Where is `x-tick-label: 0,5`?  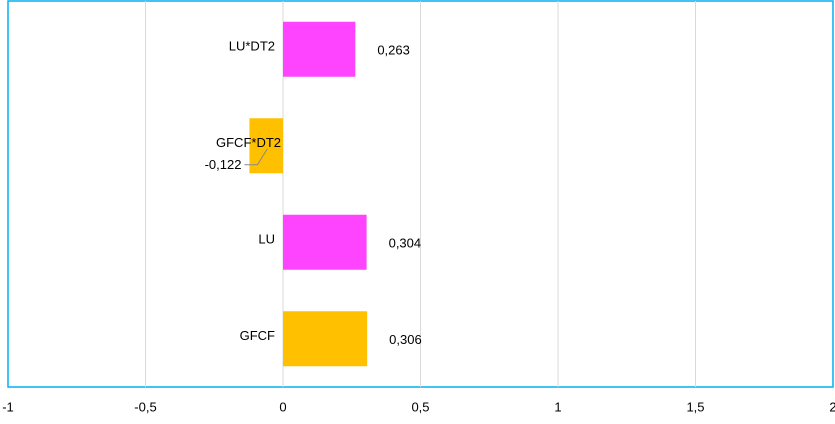 x-tick-label: 0,5 is located at coordinates (420, 406).